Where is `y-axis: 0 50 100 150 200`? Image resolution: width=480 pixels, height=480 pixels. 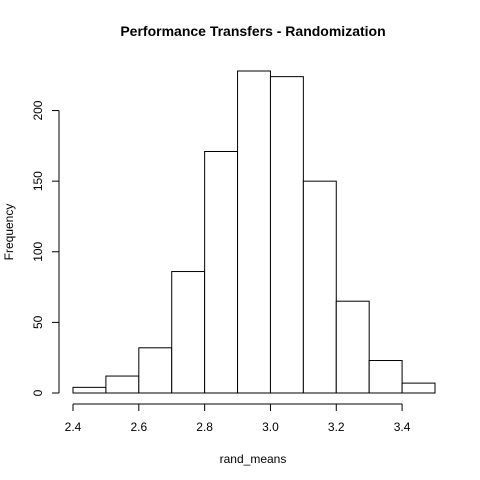 y-axis: 0 50 100 150 200 is located at coordinates (45, 248).